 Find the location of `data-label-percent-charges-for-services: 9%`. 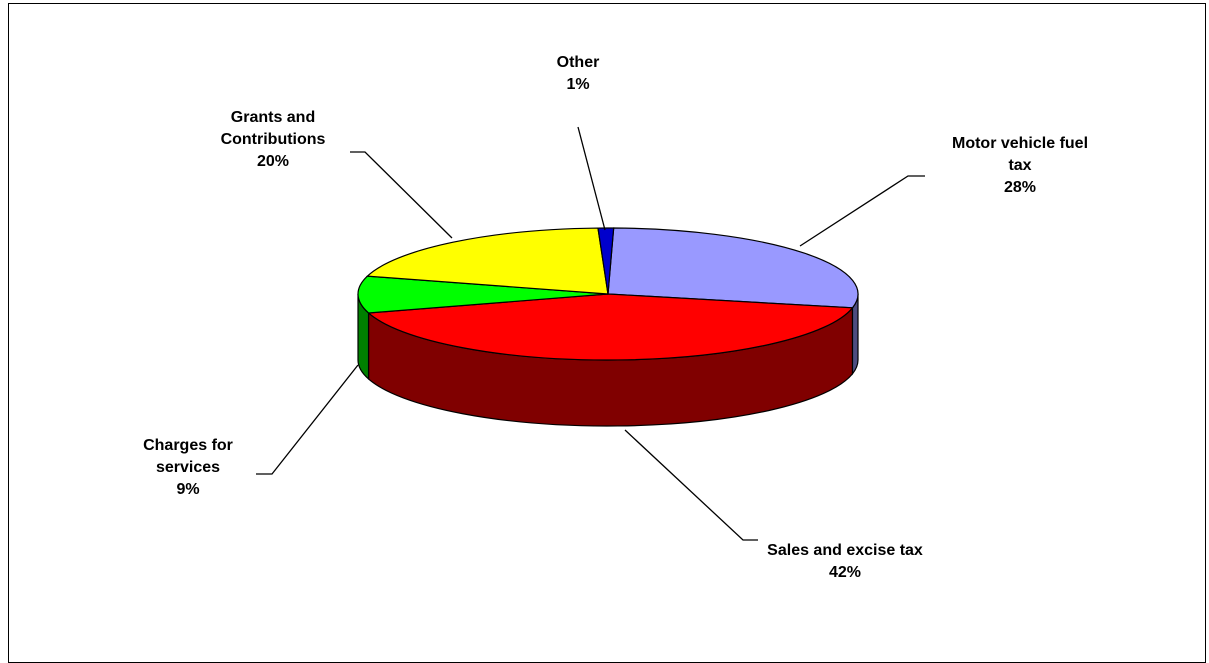

data-label-percent-charges-for-services: 9% is located at coordinates (187, 489).